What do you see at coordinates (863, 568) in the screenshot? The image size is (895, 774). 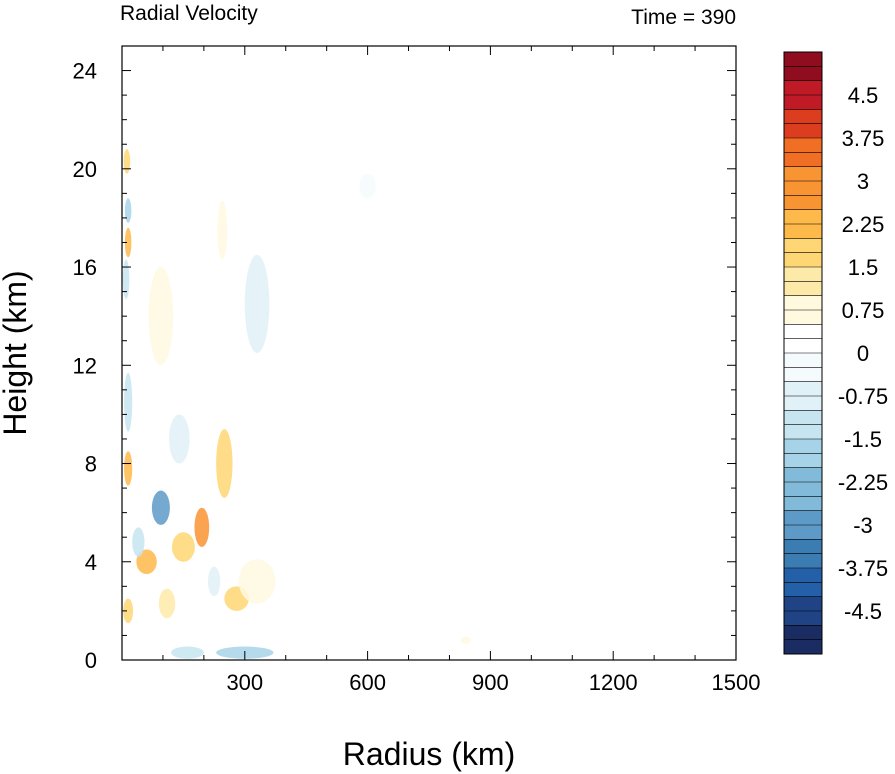 I see `colorbar-label: -3.75` at bounding box center [863, 568].